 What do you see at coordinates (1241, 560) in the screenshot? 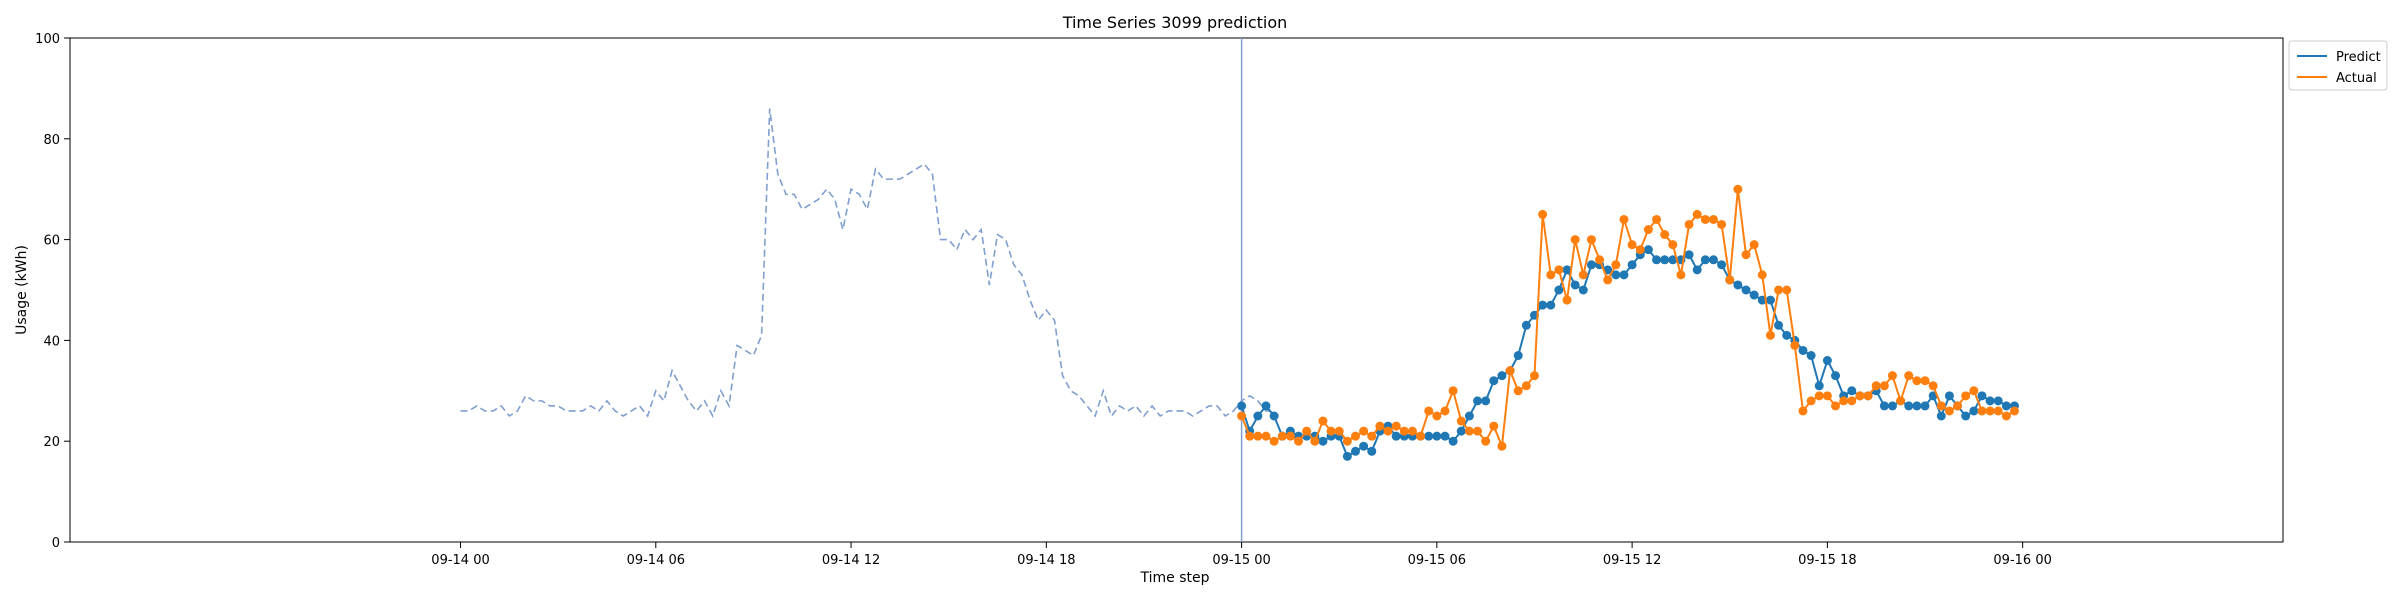
I see `x-tick-label: 09-15 00` at bounding box center [1241, 560].